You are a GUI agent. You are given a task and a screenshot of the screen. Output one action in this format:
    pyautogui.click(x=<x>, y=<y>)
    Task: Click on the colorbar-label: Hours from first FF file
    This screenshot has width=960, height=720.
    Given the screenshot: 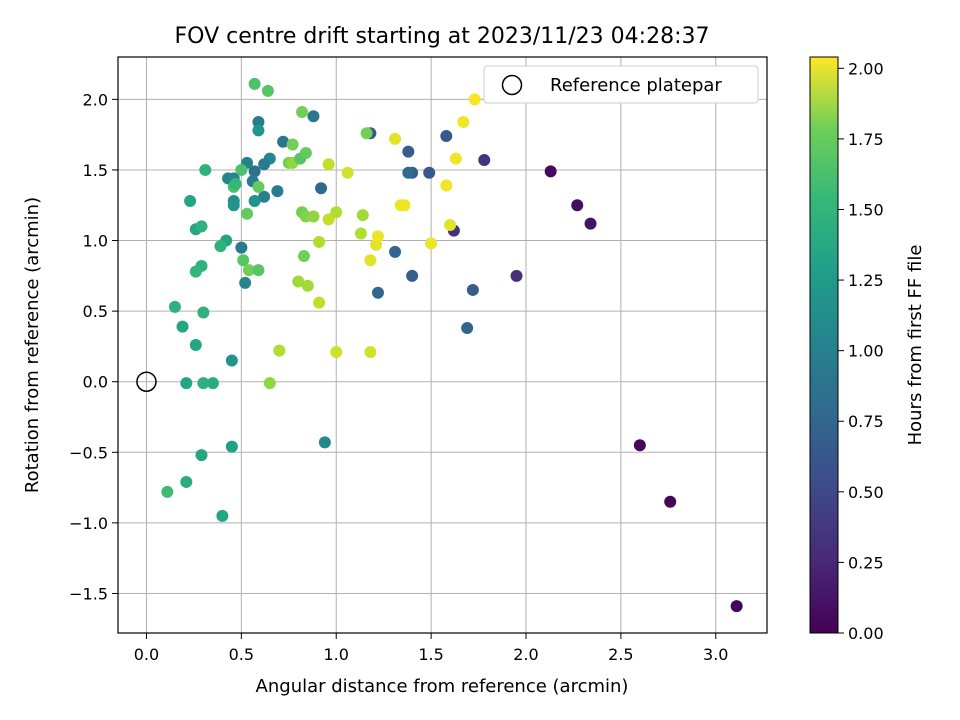 What is the action you would take?
    pyautogui.click(x=915, y=345)
    